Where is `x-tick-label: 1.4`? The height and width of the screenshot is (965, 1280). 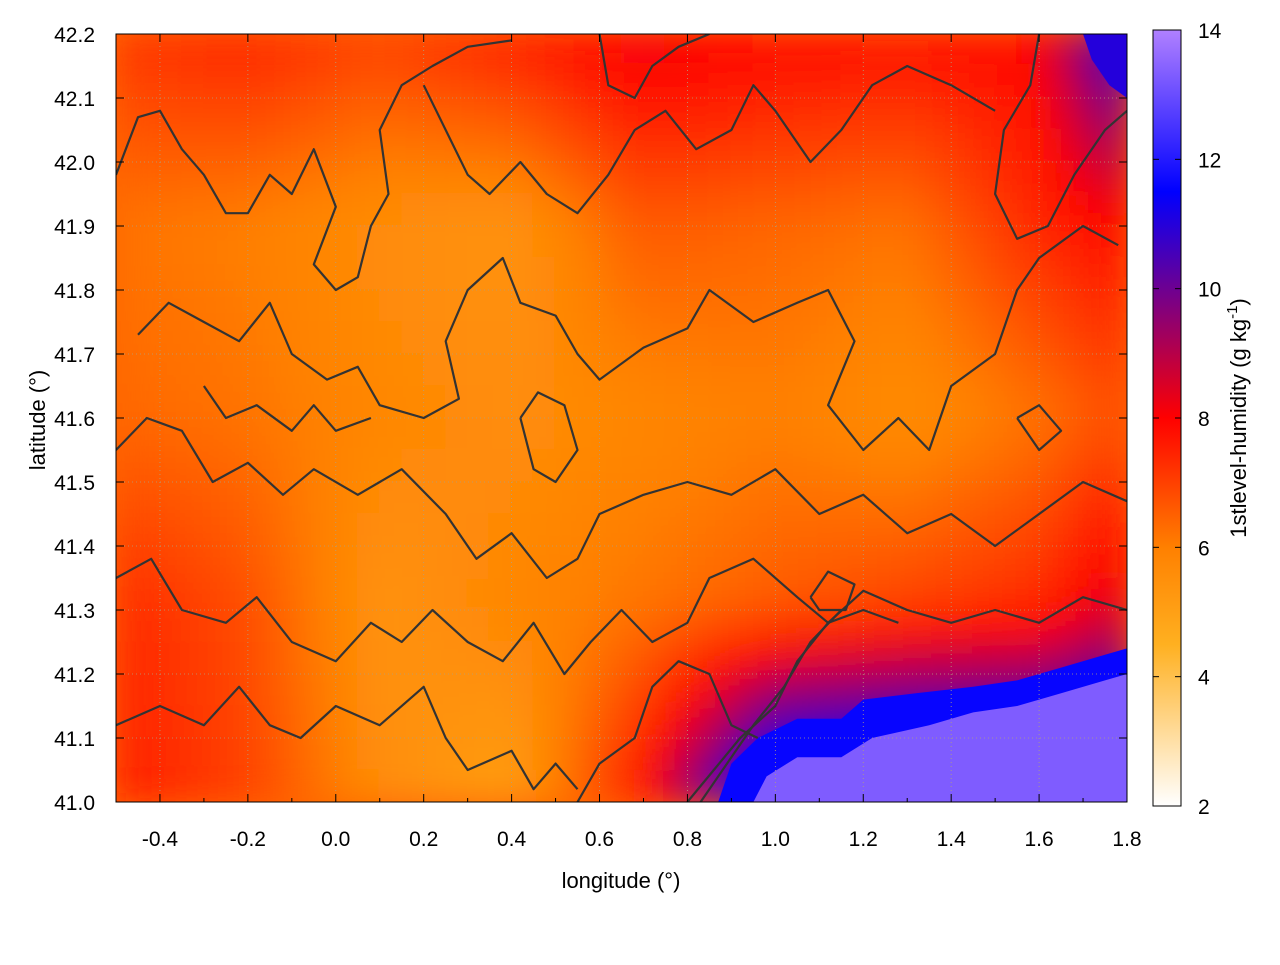 x-tick-label: 1.4 is located at coordinates (952, 839).